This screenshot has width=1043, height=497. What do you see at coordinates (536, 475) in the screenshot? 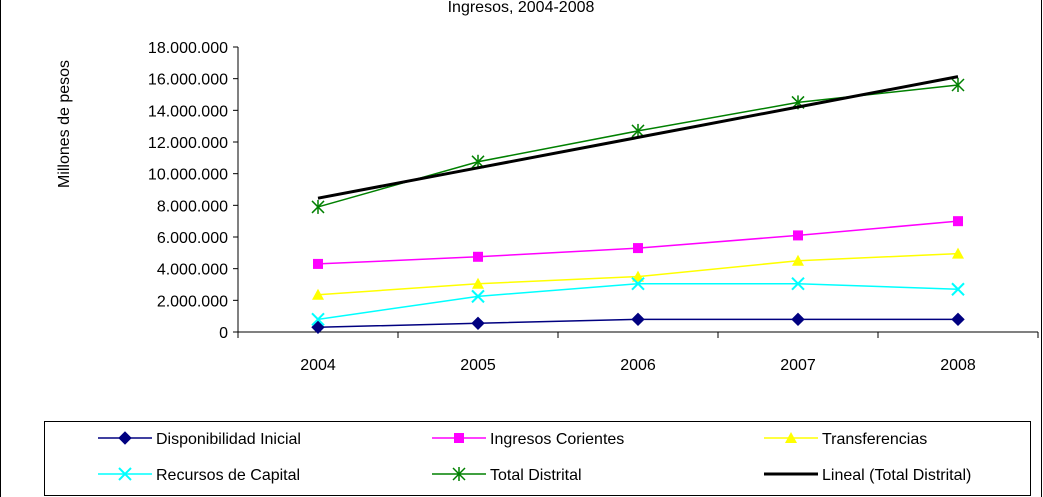
I see `legend-label: Total Distrital` at bounding box center [536, 475].